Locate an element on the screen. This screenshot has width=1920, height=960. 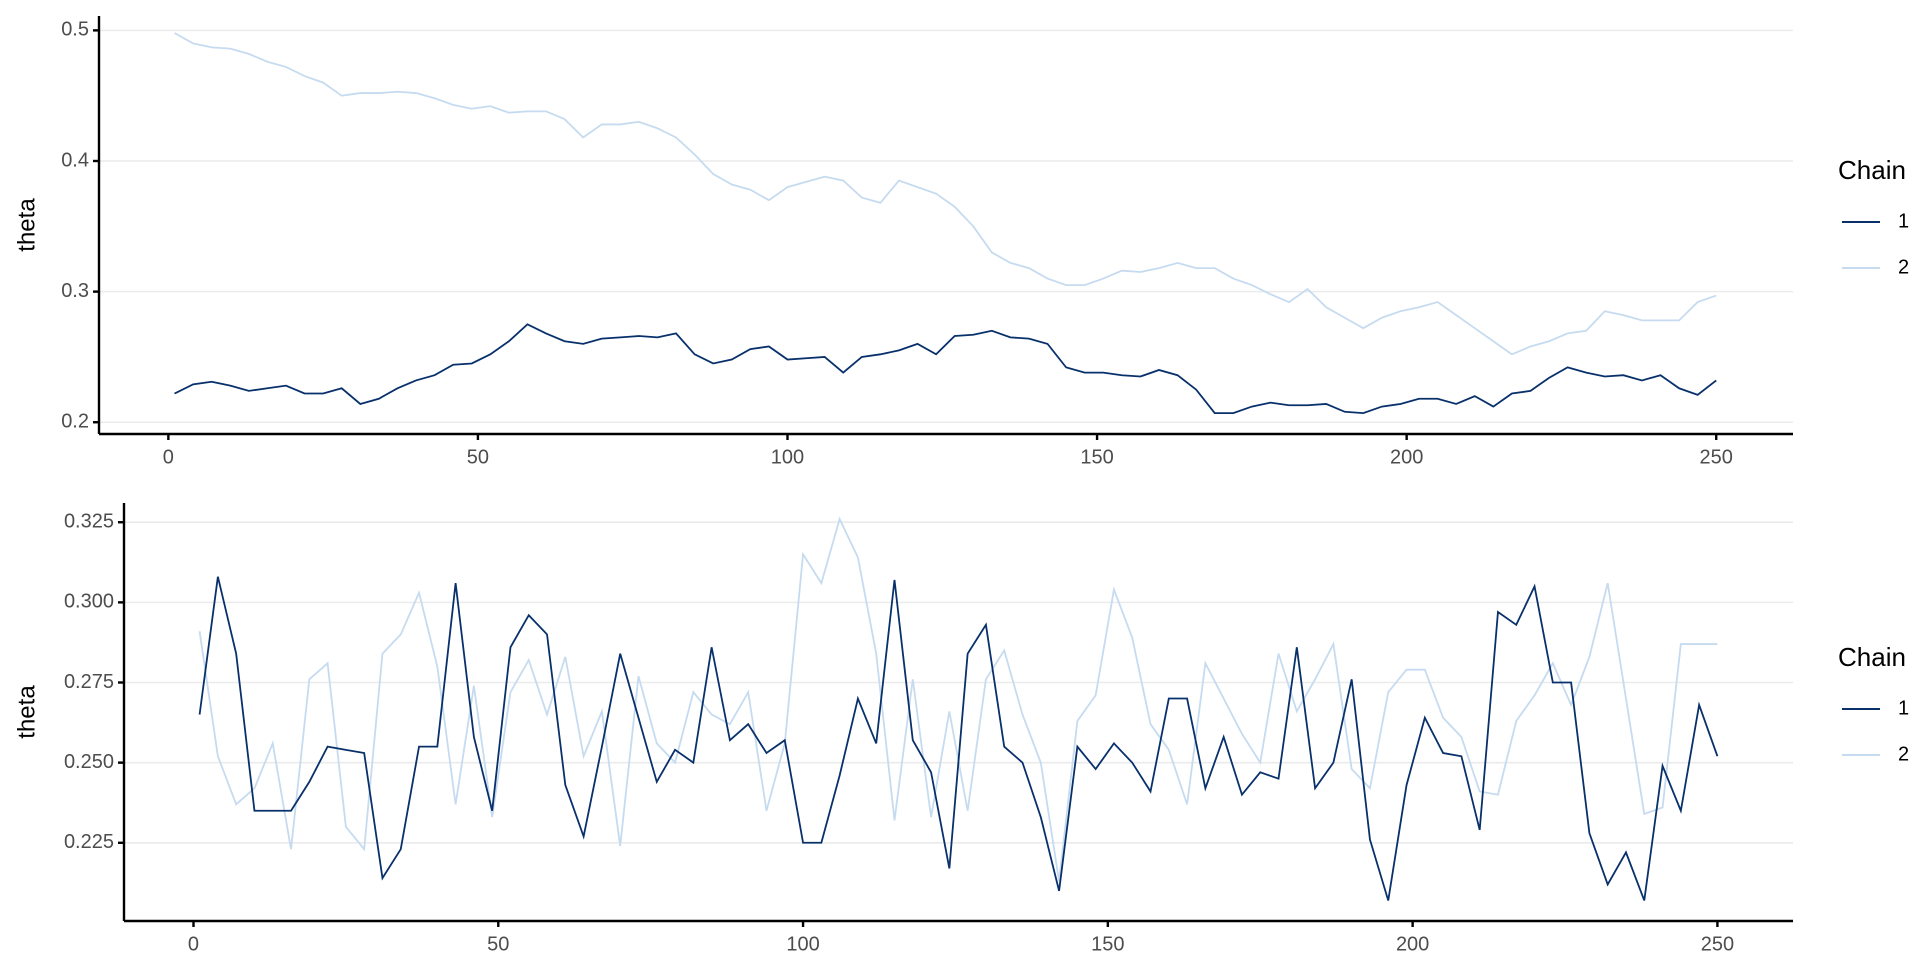
y-tick-label: 0.250 is located at coordinates (89, 762).